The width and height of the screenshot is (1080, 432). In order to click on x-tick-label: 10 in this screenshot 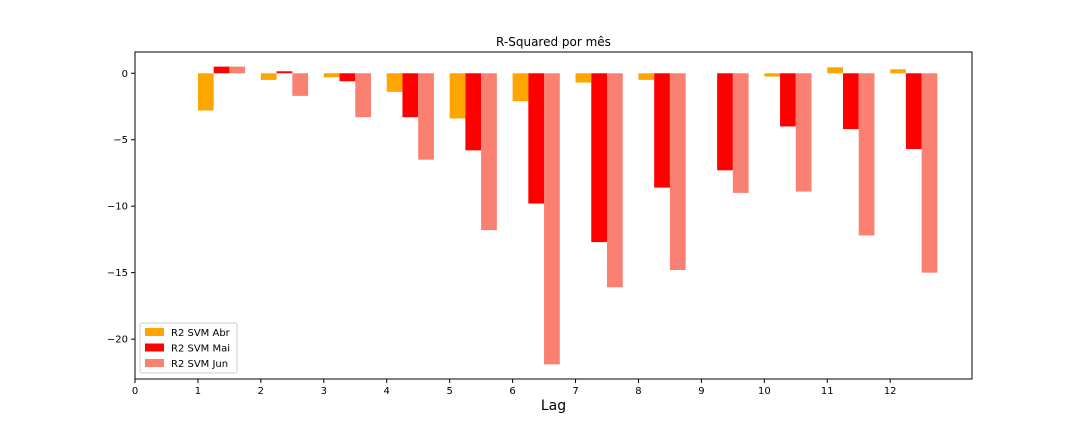, I will do `click(764, 391)`.